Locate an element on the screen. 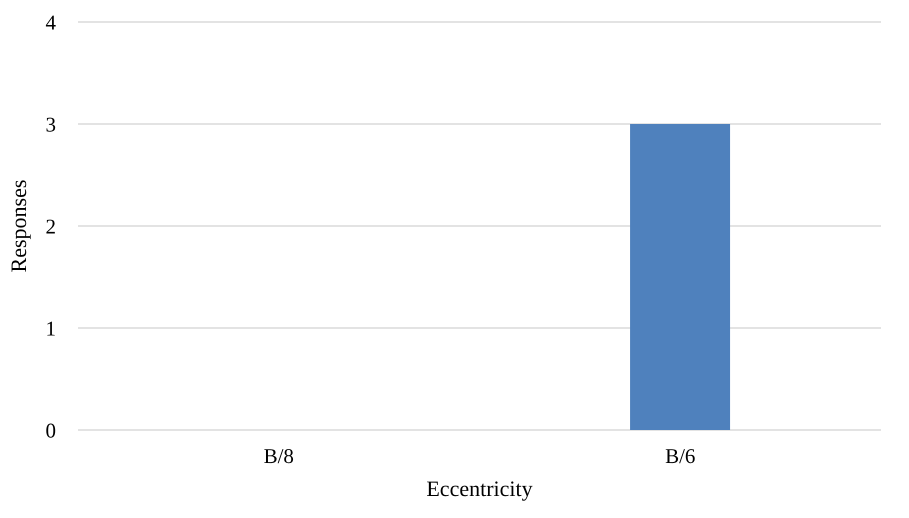 The width and height of the screenshot is (909, 518). x-tick-label: B/8 is located at coordinates (279, 456).